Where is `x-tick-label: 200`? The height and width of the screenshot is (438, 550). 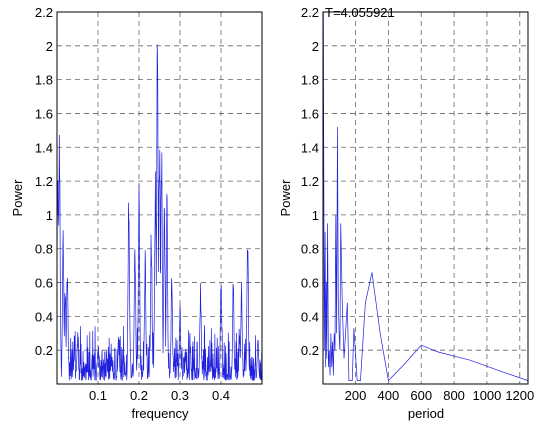
x-tick-label: 200 is located at coordinates (356, 395).